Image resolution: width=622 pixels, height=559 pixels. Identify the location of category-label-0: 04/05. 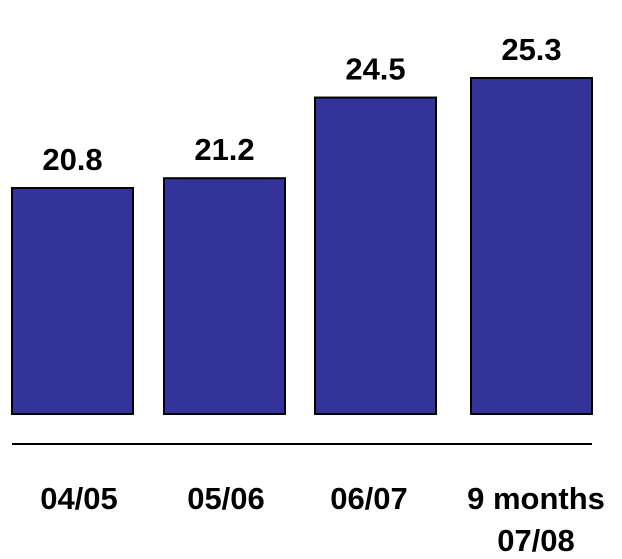
(79, 498).